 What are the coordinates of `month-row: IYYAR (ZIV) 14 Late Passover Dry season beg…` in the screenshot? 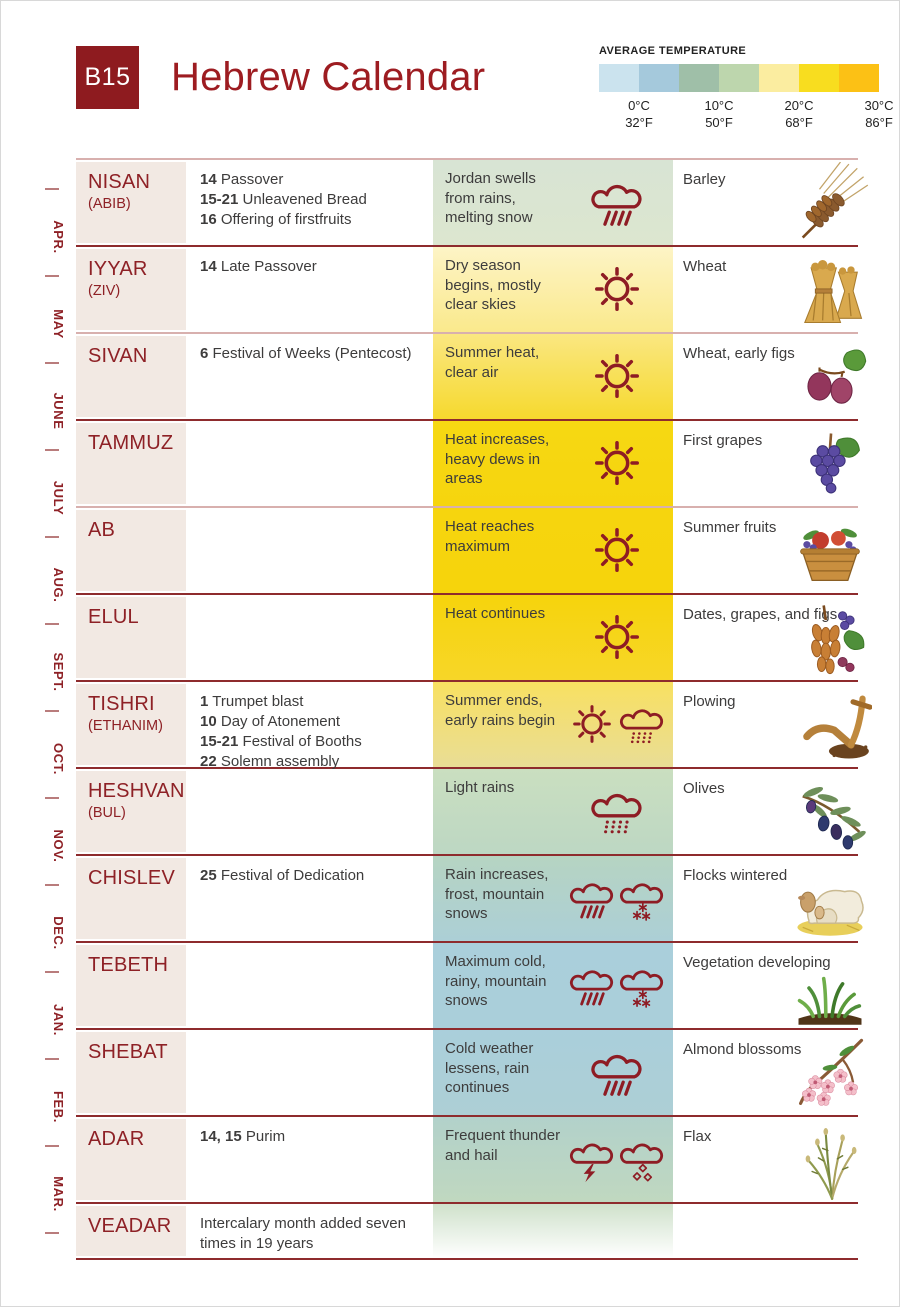 It's located at (469, 288).